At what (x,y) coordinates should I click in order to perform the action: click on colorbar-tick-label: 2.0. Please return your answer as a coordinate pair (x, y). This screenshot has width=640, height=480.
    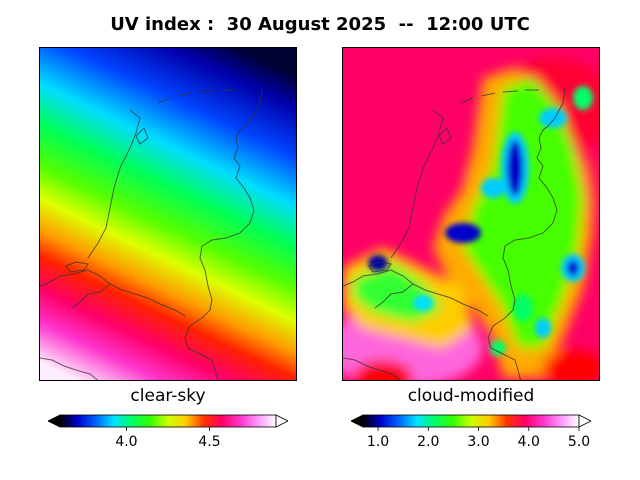
    Looking at the image, I should click on (428, 442).